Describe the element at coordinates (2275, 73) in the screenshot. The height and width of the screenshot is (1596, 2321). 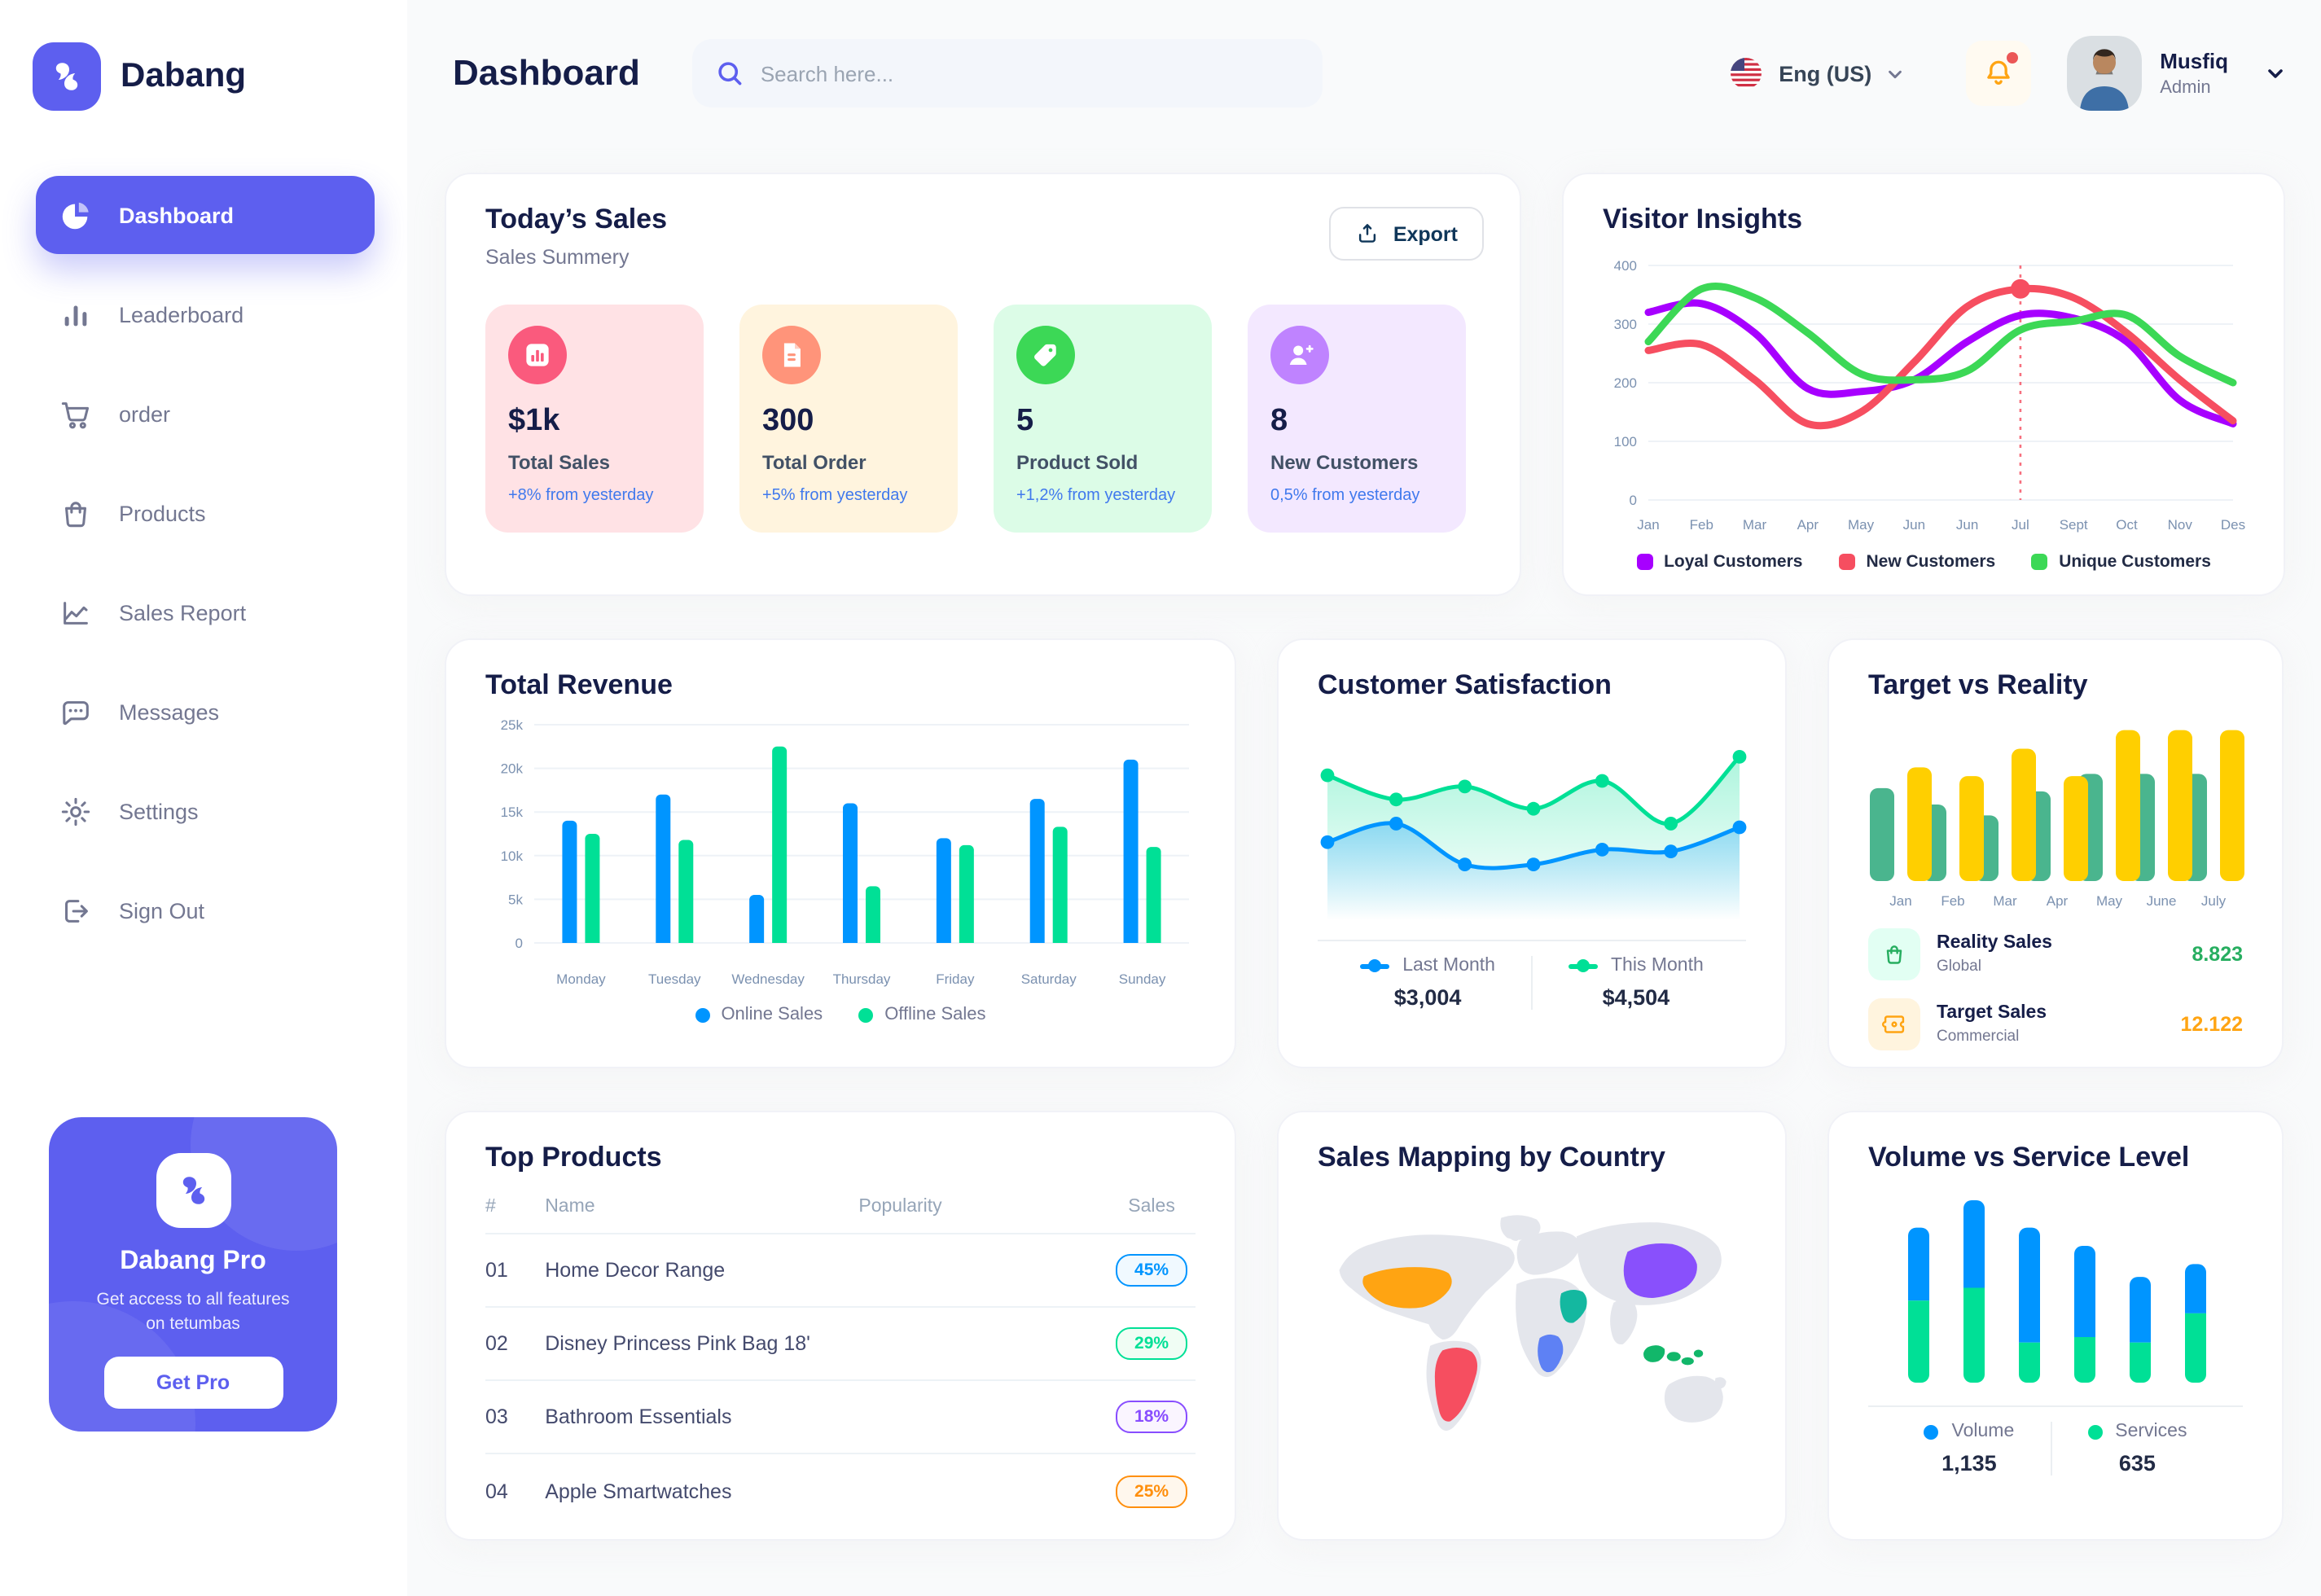
I see `chevron-down-icon` at that location.